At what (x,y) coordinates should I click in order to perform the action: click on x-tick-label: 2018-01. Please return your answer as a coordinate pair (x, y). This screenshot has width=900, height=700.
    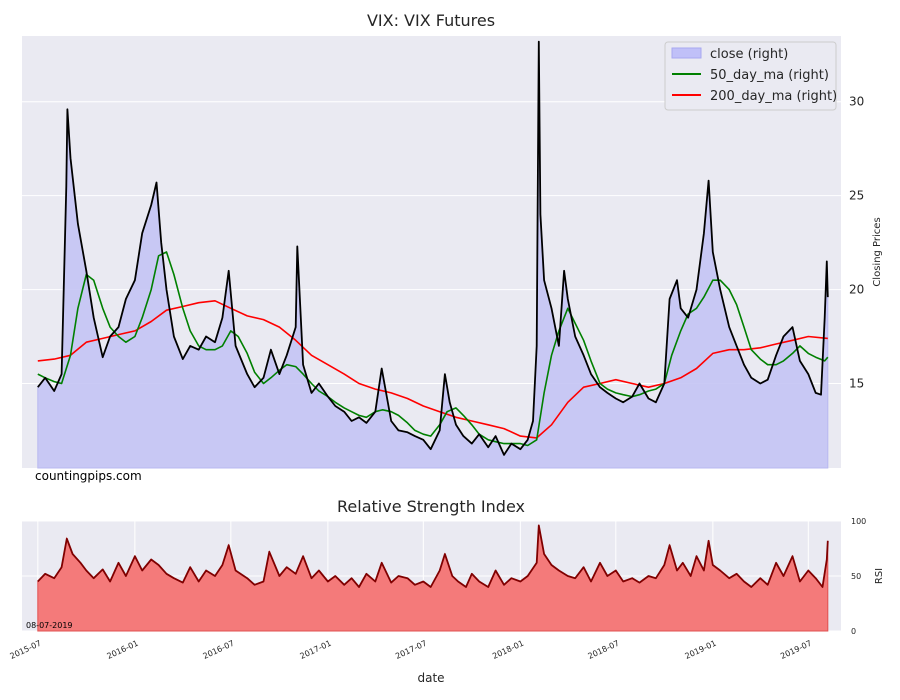
    Looking at the image, I should click on (508, 650).